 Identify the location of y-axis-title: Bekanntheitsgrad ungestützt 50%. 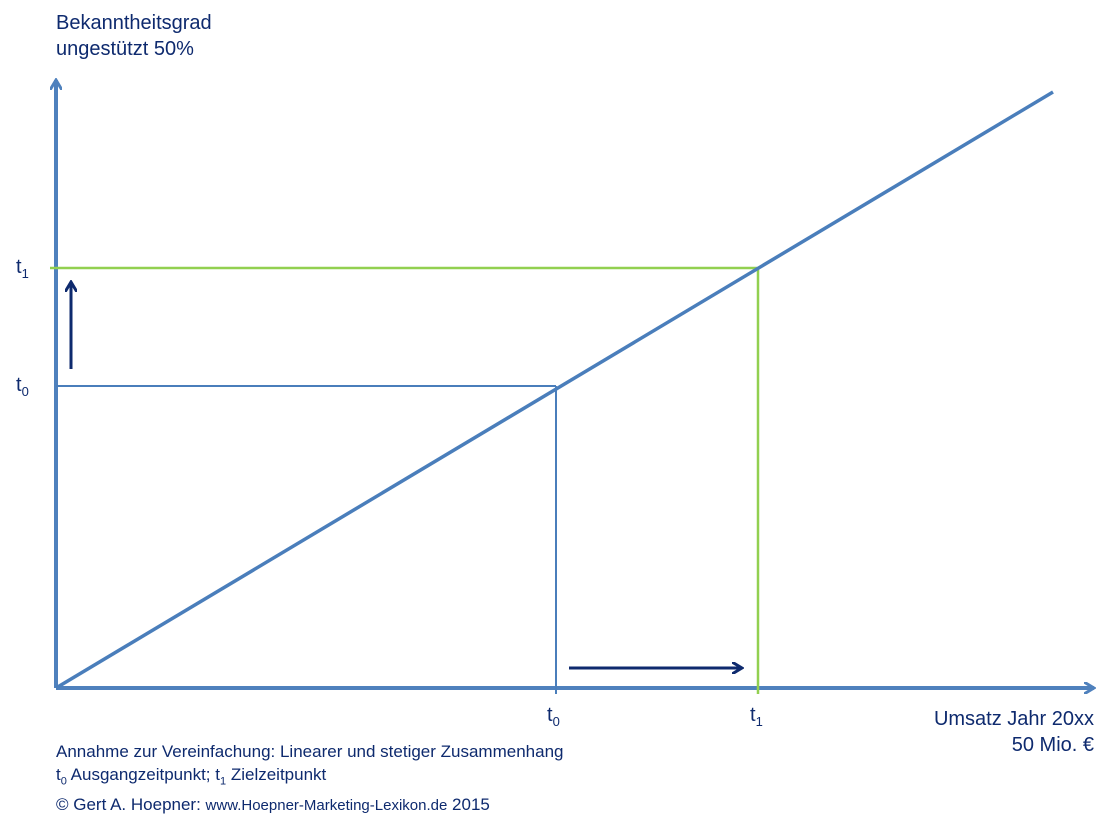
(134, 36).